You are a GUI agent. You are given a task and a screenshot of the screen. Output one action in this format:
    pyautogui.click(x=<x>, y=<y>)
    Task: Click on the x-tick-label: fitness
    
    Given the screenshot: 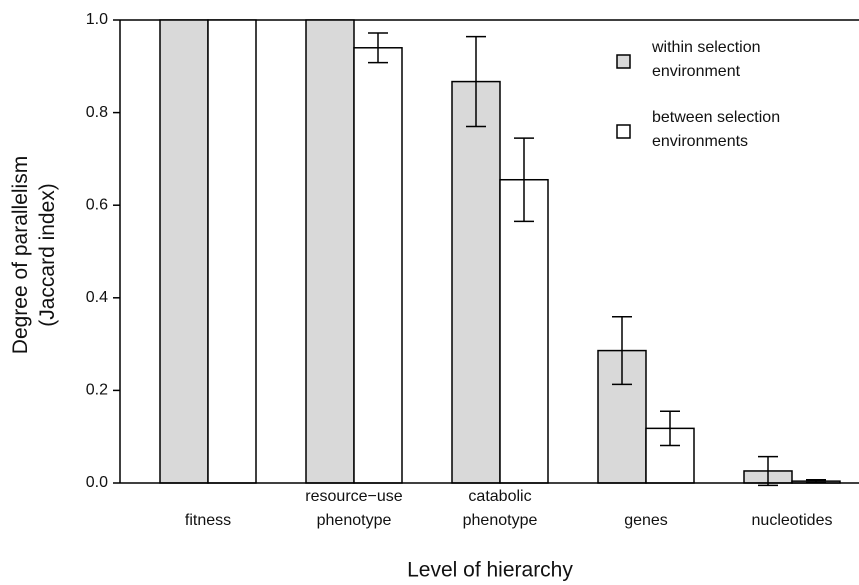 What is the action you would take?
    pyautogui.click(x=208, y=520)
    